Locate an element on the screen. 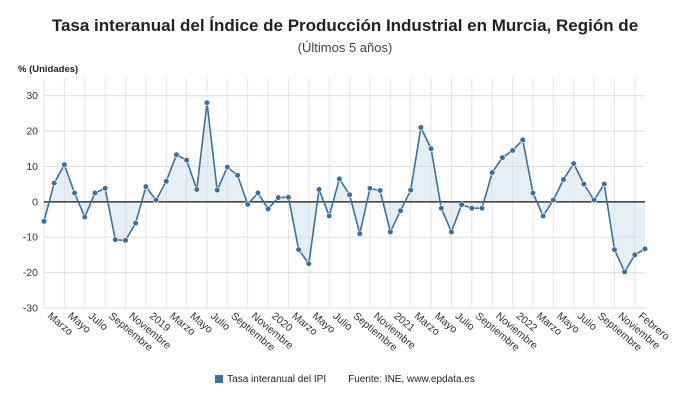 The image size is (690, 406). chart-subtitle: (Últimos 5 años) is located at coordinates (345, 47).